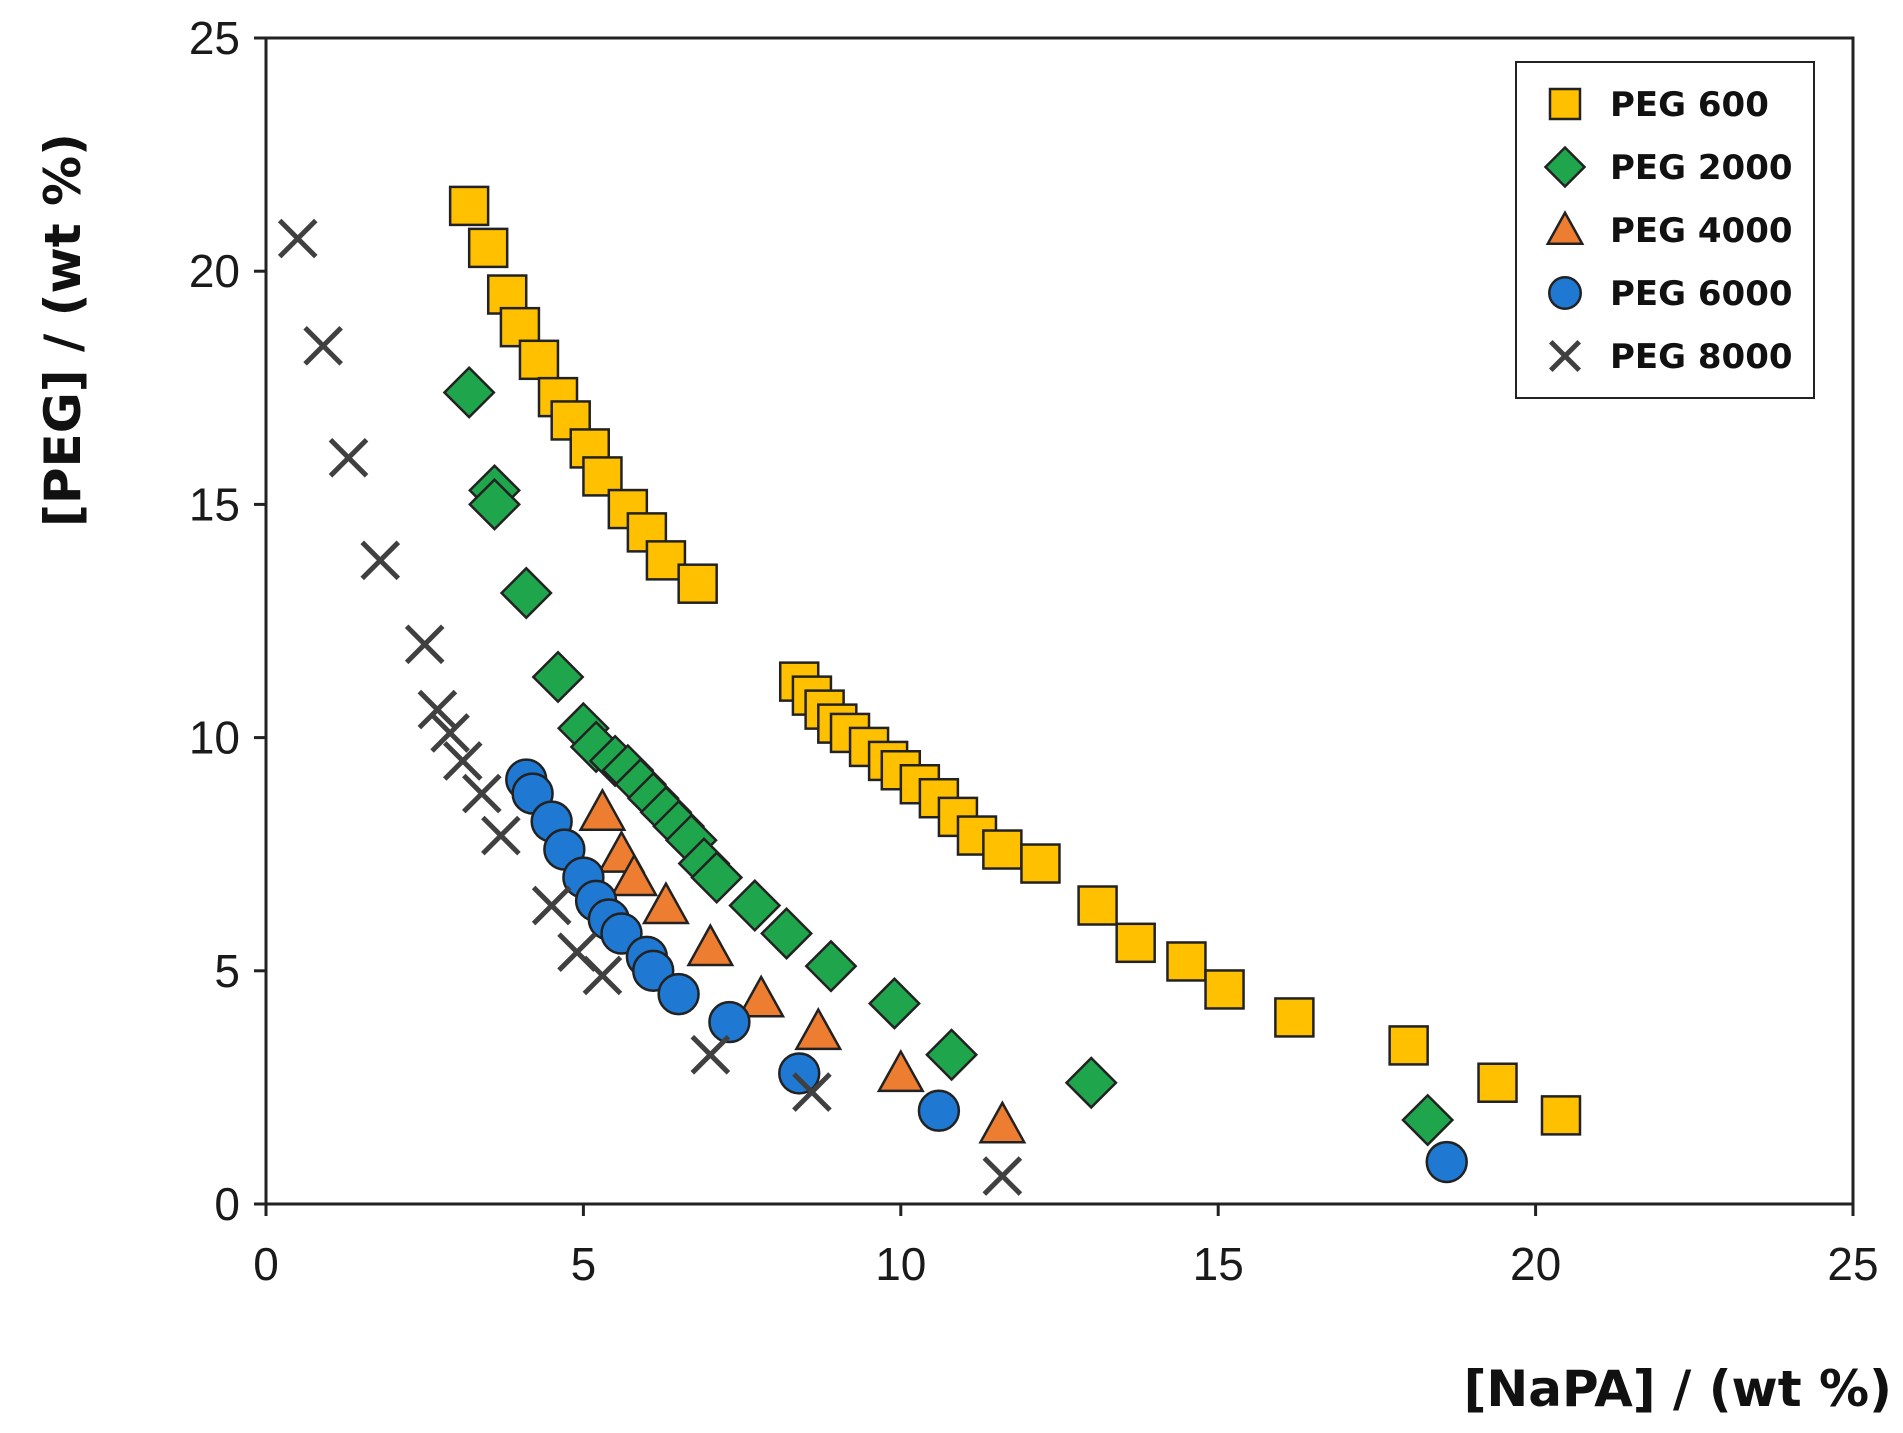 This screenshot has height=1433, width=1903. What do you see at coordinates (1535, 1264) in the screenshot?
I see `x-tick-label: 20` at bounding box center [1535, 1264].